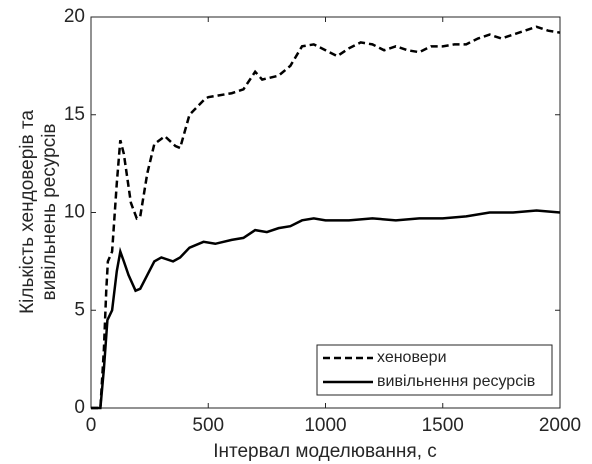 Image resolution: width=592 pixels, height=464 pixels. What do you see at coordinates (325, 451) in the screenshot?
I see `x-axis-label: Інтервал моделювання, с` at bounding box center [325, 451].